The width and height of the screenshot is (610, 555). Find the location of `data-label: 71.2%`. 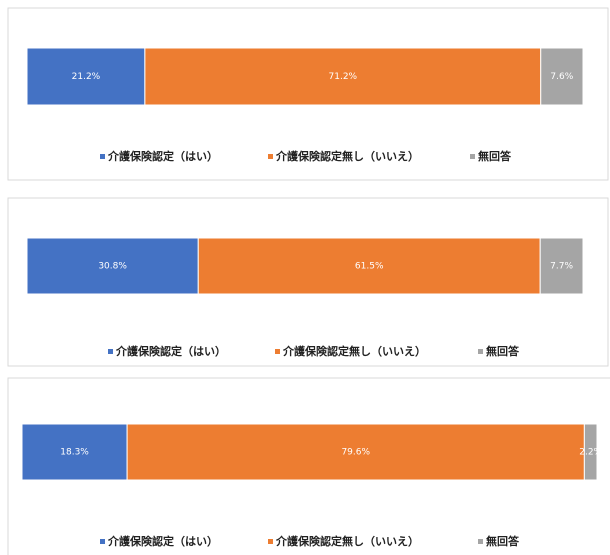

data-label: 71.2% is located at coordinates (343, 77).